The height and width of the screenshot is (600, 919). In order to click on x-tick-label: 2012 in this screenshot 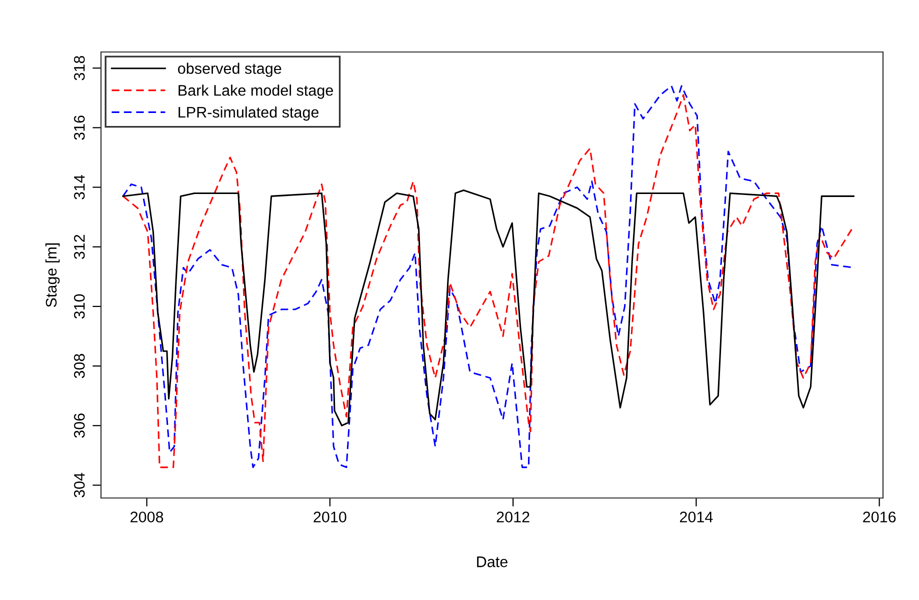, I will do `click(513, 517)`.